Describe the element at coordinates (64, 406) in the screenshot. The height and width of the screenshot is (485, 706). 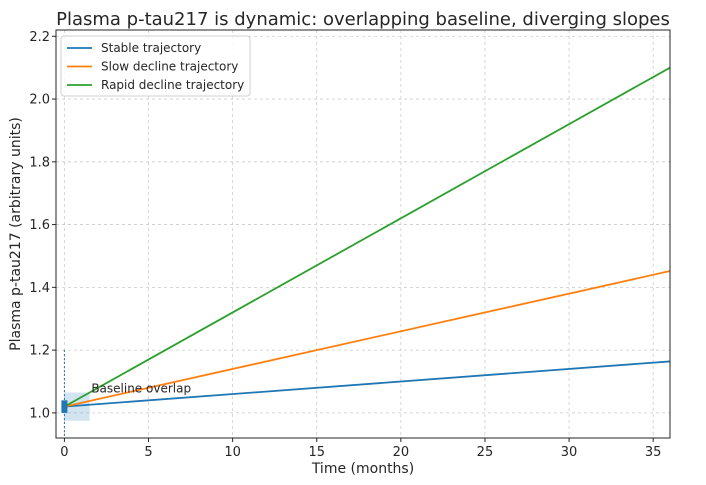
I see `baseline-points` at that location.